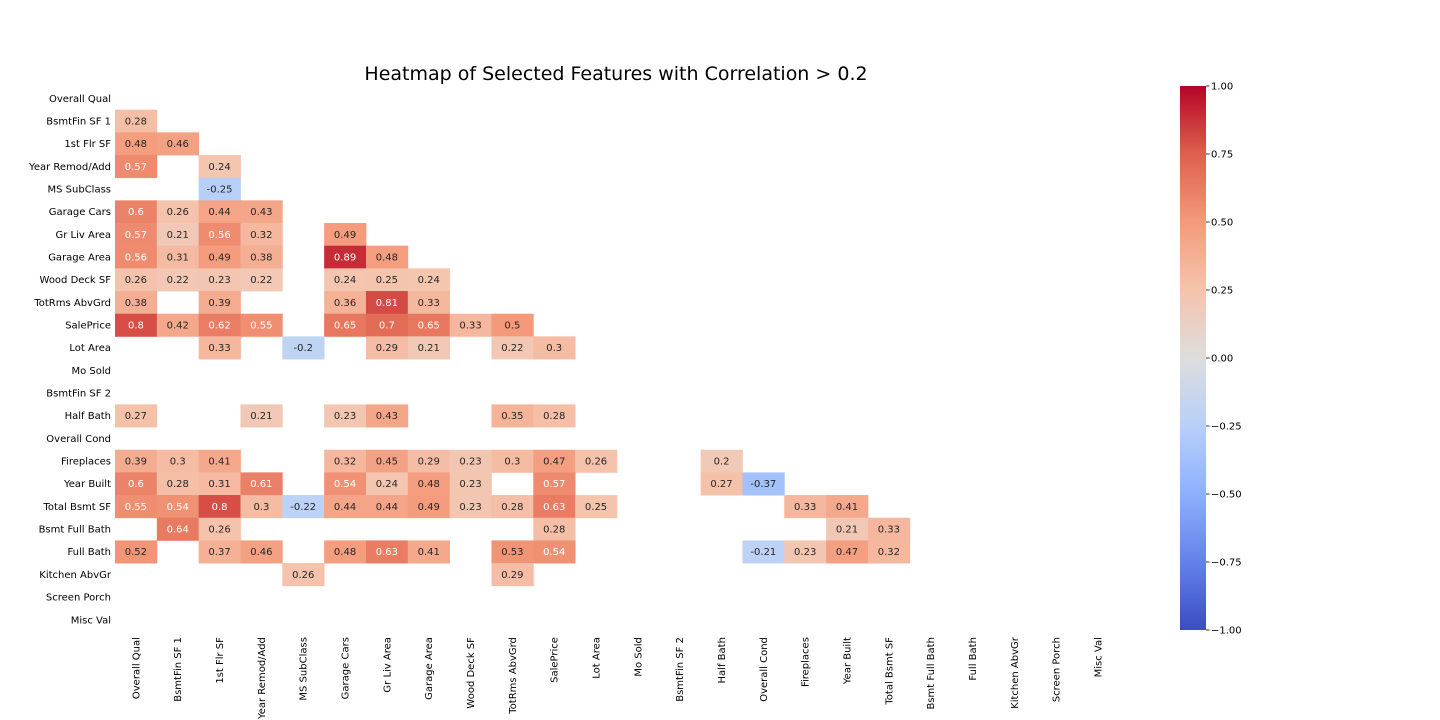 Image resolution: width=1440 pixels, height=720 pixels. Describe the element at coordinates (219, 552) in the screenshot. I see `cell-annotation: 0.37` at that location.